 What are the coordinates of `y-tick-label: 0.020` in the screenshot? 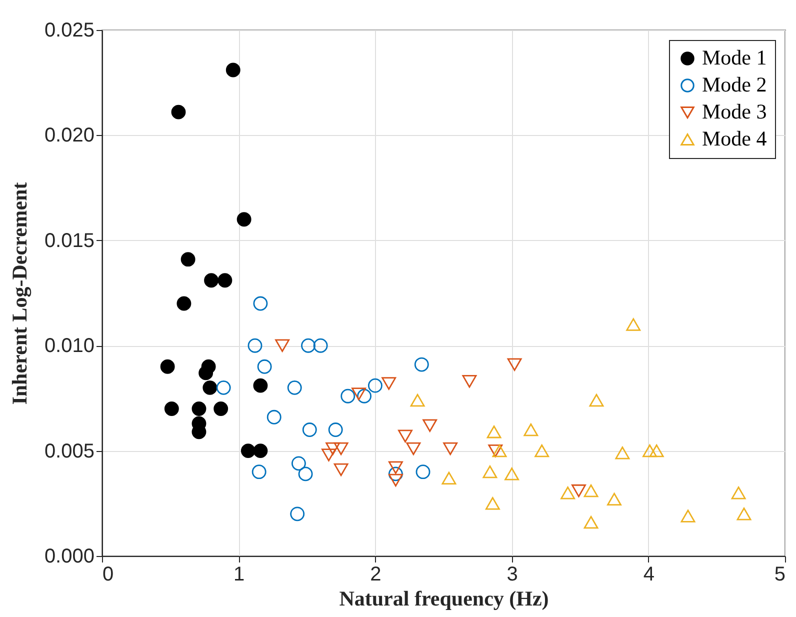 It's located at (69, 135).